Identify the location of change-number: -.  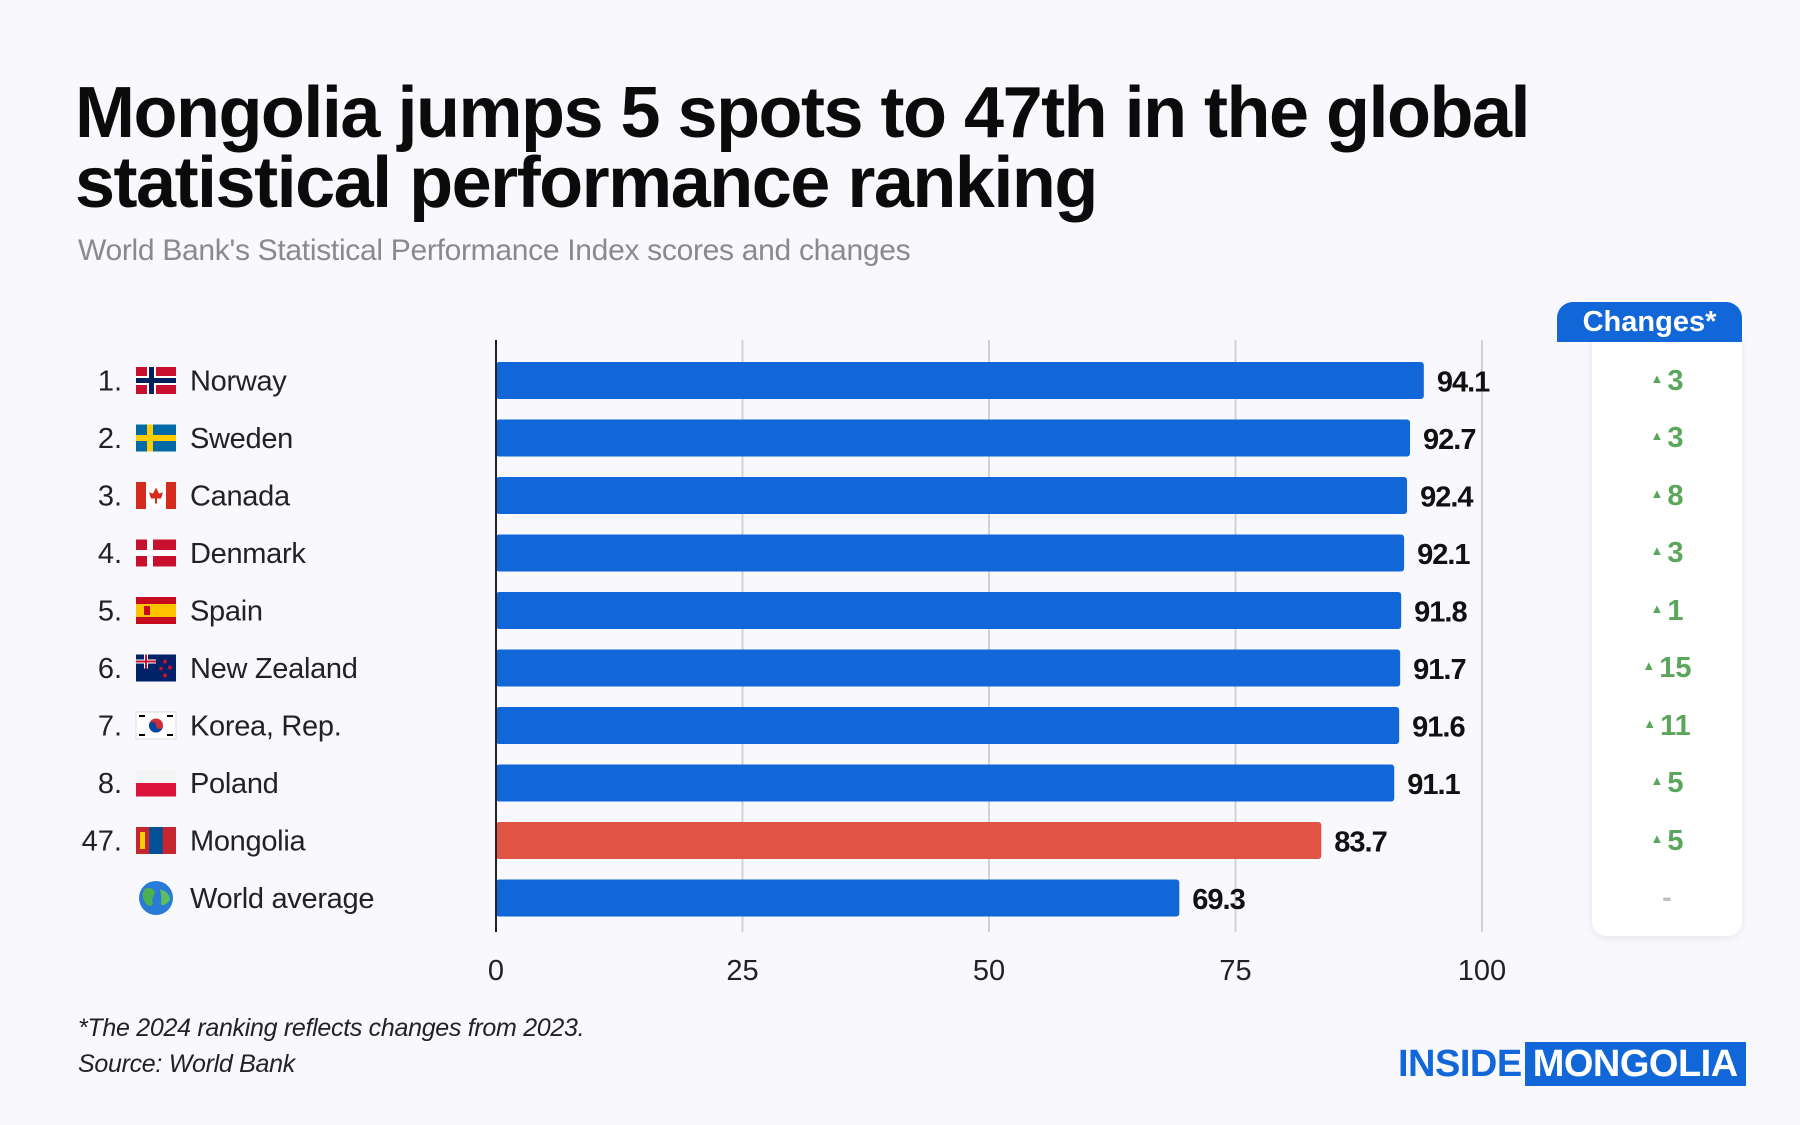
(1667, 898).